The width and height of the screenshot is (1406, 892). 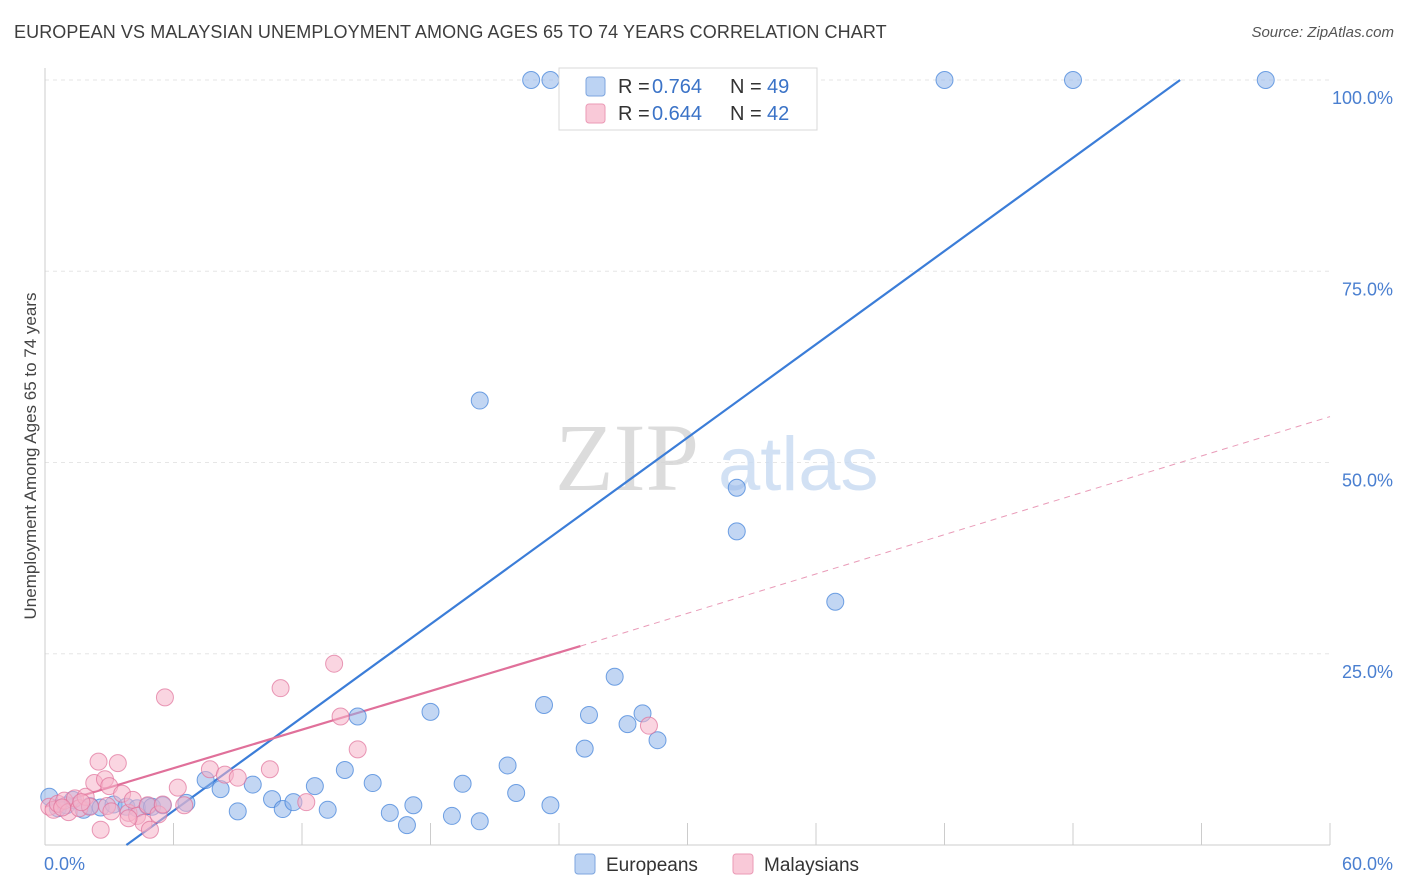 What do you see at coordinates (595, 86) in the screenshot?
I see `legend-swatch-europeans` at bounding box center [595, 86].